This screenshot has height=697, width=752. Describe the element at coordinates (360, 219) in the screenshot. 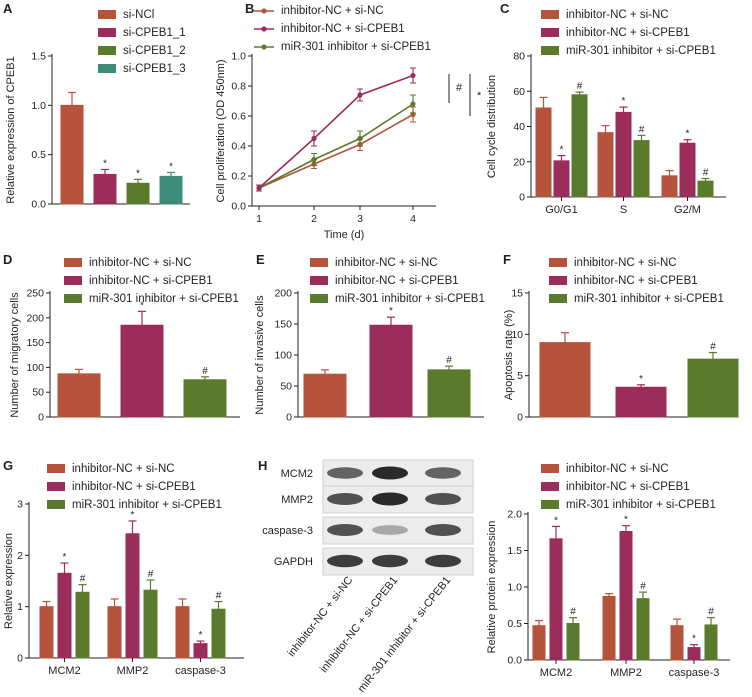

I see `panel-b-xtick-label: 3` at that location.